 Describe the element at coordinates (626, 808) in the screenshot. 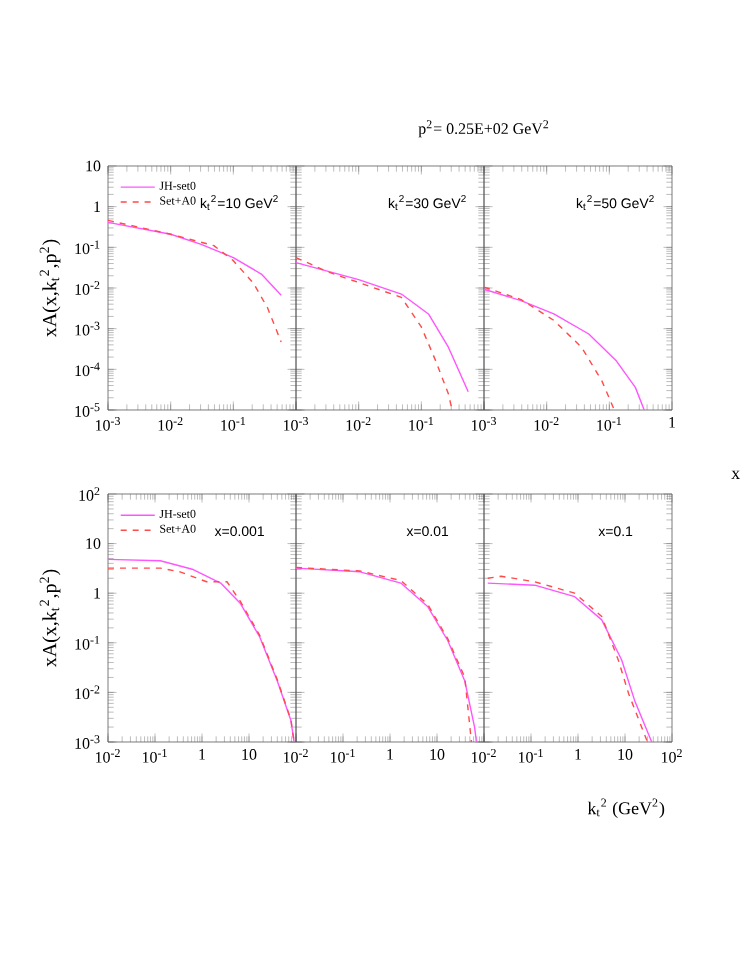

I see `x-axis-title: k$_{t}$$^{2}$ (GeV$^{2}$)` at that location.